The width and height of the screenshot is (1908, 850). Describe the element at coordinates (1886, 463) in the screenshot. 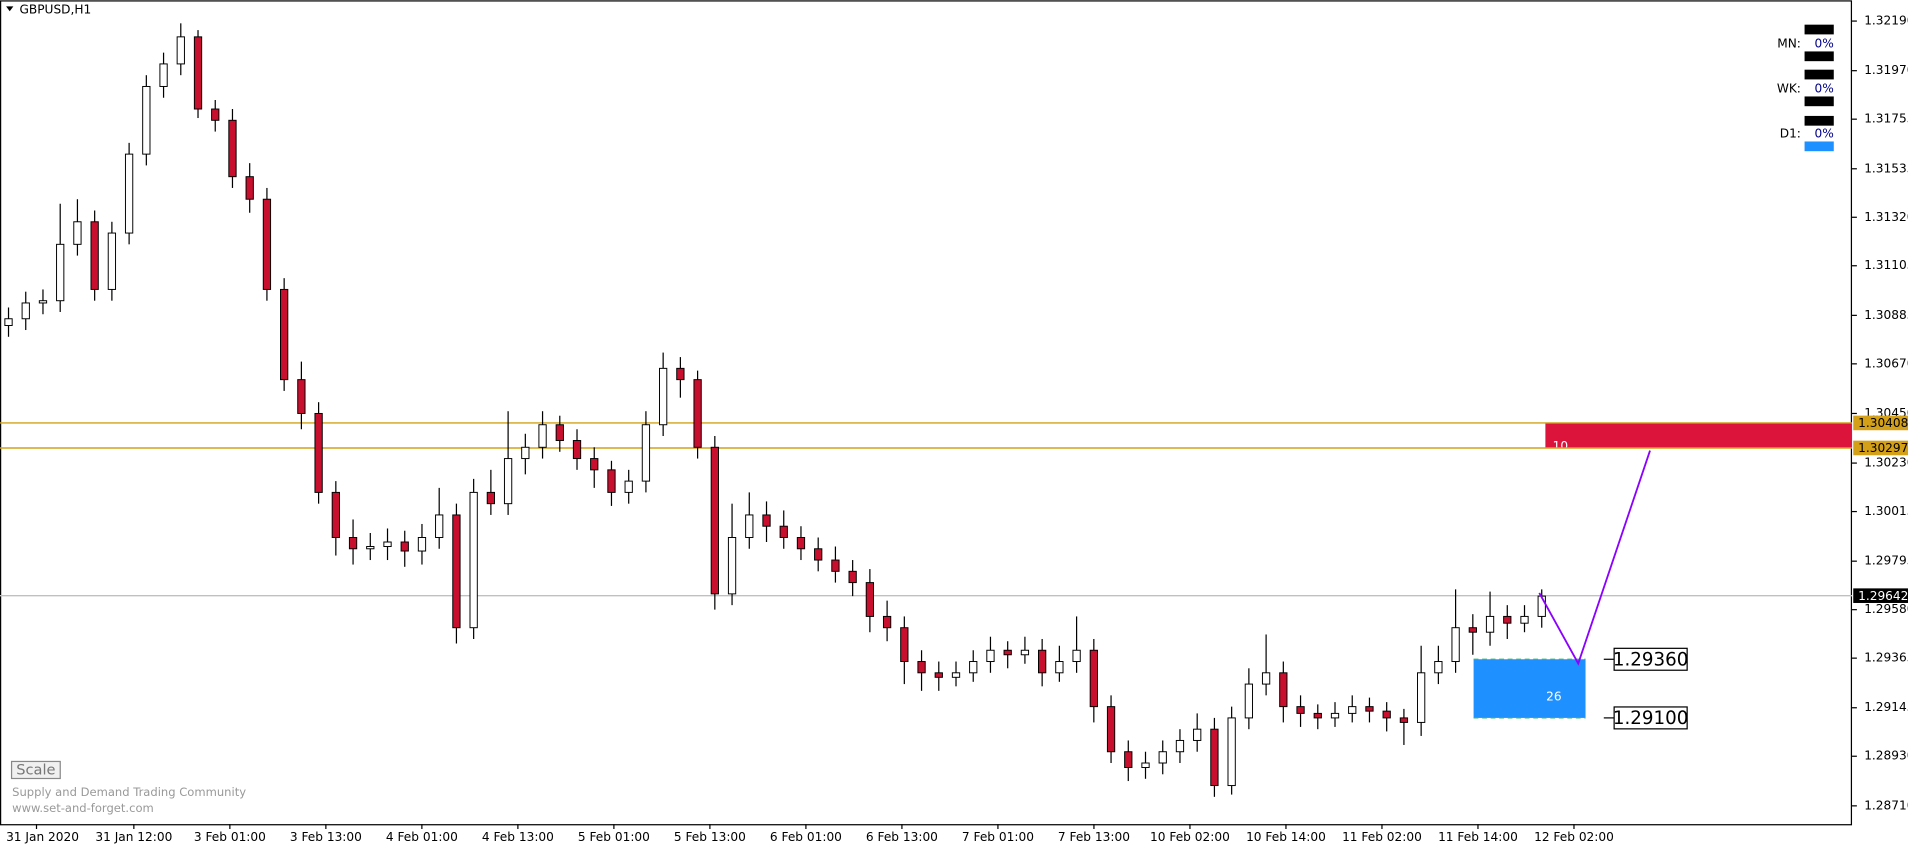

I see `y-tick-label: 1.30230` at that location.